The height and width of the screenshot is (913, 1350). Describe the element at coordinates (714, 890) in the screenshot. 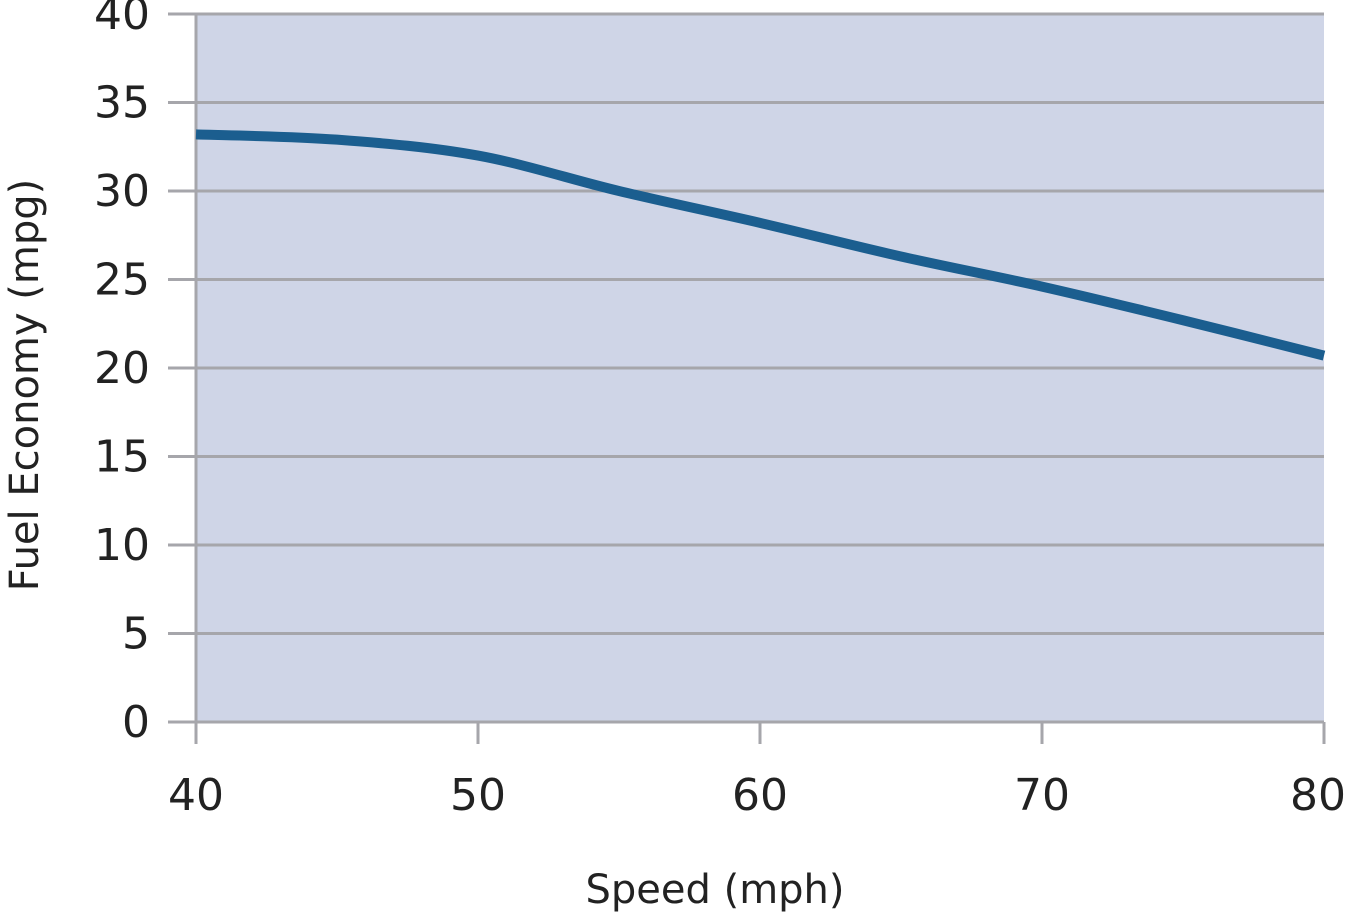

I see `x-axis-title: Speed (mph)` at that location.